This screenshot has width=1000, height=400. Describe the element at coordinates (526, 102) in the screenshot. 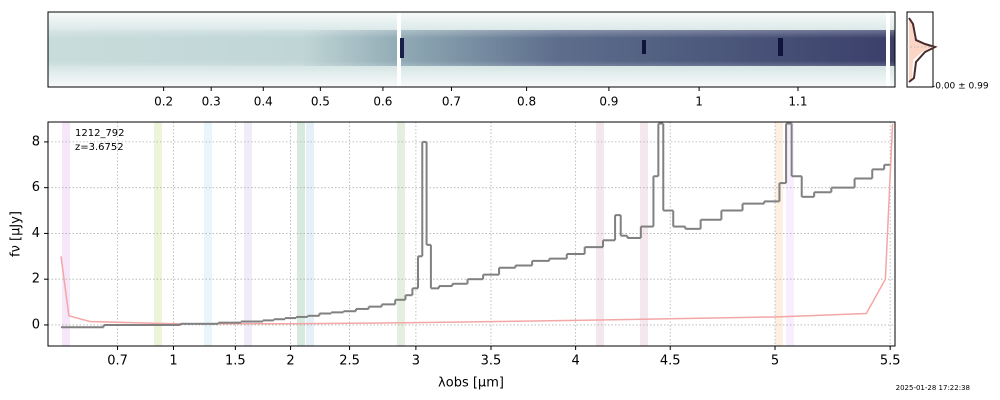

I see `x-tick-label: 0.8` at that location.